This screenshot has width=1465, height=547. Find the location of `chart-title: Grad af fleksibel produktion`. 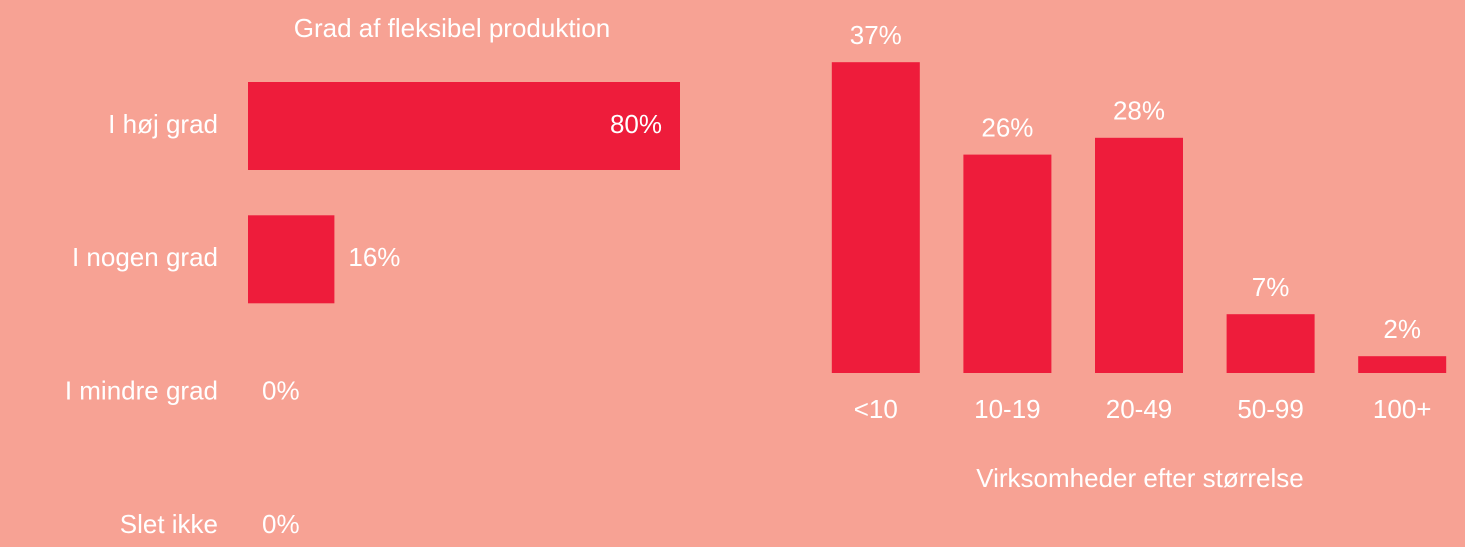

chart-title: Grad af fleksibel produktion is located at coordinates (452, 28).